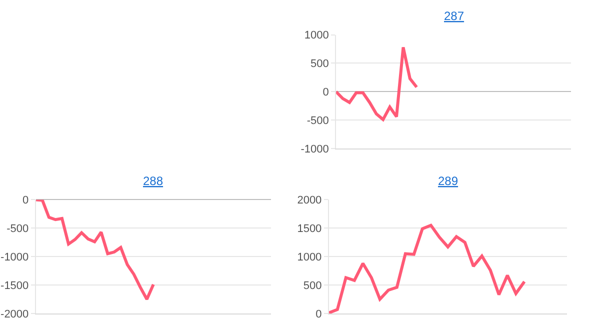 This screenshot has width=598, height=336. I want to click on chart-title: 288, so click(153, 181).